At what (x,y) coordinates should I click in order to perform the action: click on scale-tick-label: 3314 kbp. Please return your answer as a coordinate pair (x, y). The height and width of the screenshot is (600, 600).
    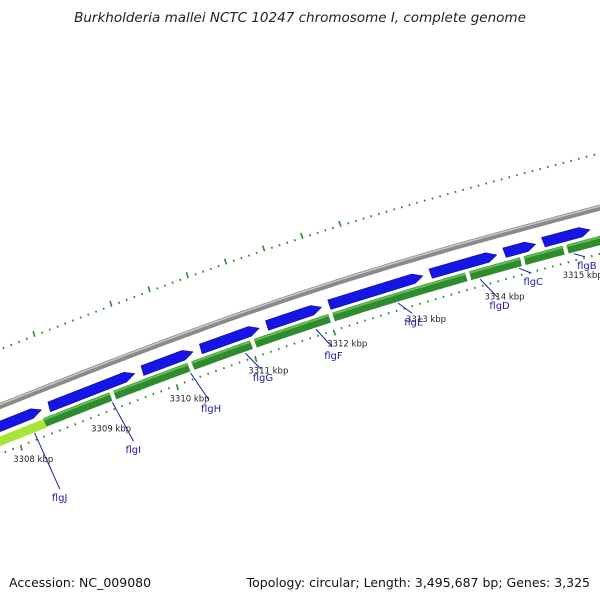
    Looking at the image, I should click on (505, 297).